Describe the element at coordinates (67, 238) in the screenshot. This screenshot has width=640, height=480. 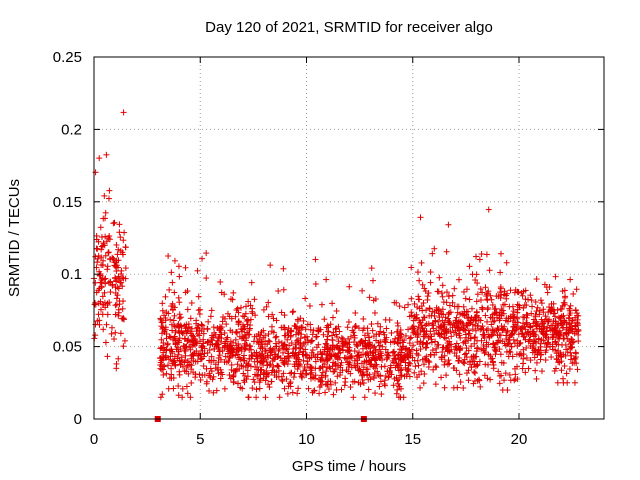
I see `y-tick-labels: 0 0.05 0.1 0.15 0.2 0.25` at that location.